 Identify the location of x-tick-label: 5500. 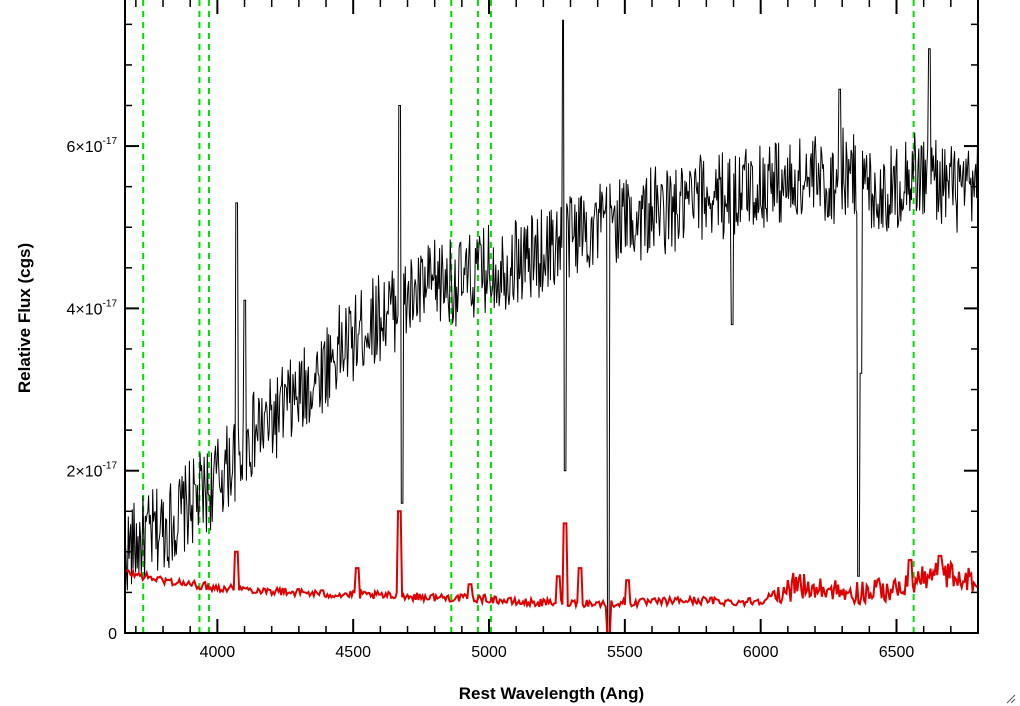
(625, 652).